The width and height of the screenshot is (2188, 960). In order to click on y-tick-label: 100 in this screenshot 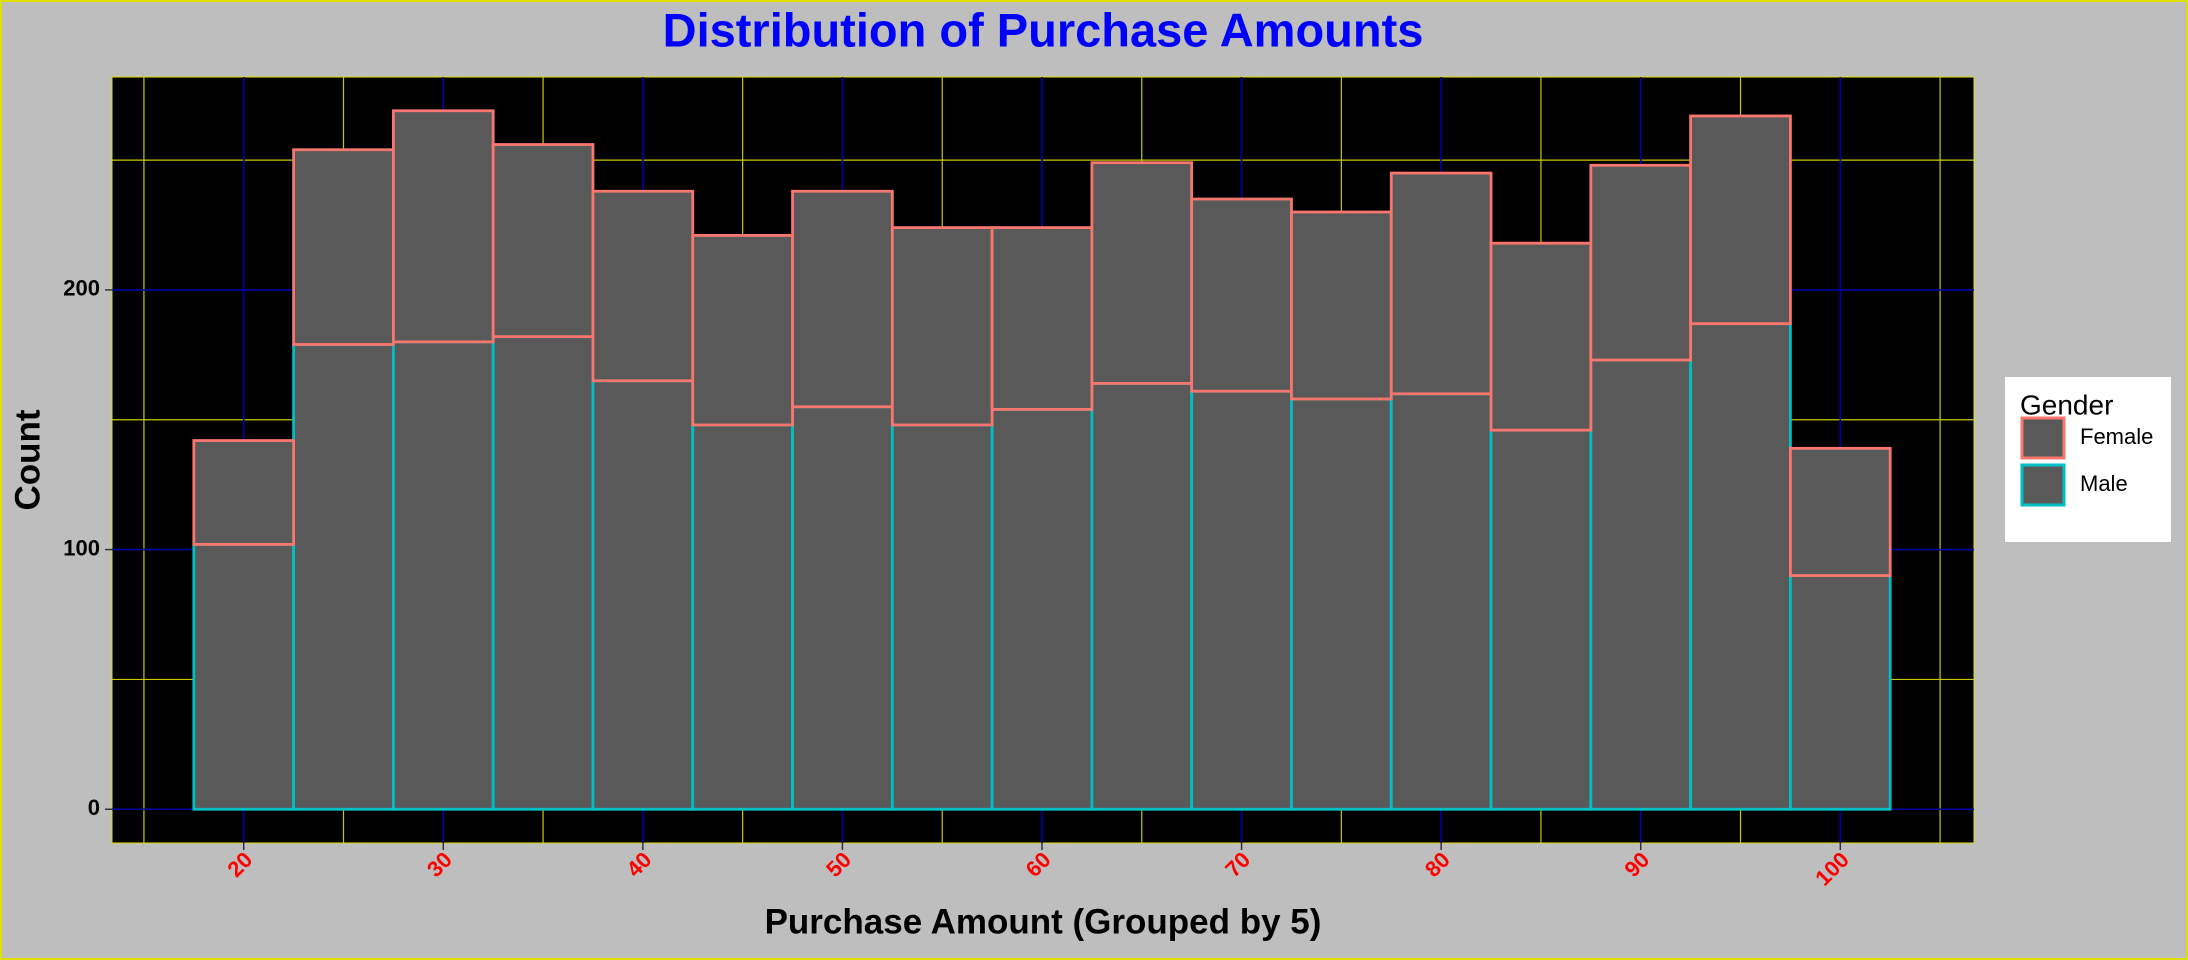, I will do `click(81, 547)`.